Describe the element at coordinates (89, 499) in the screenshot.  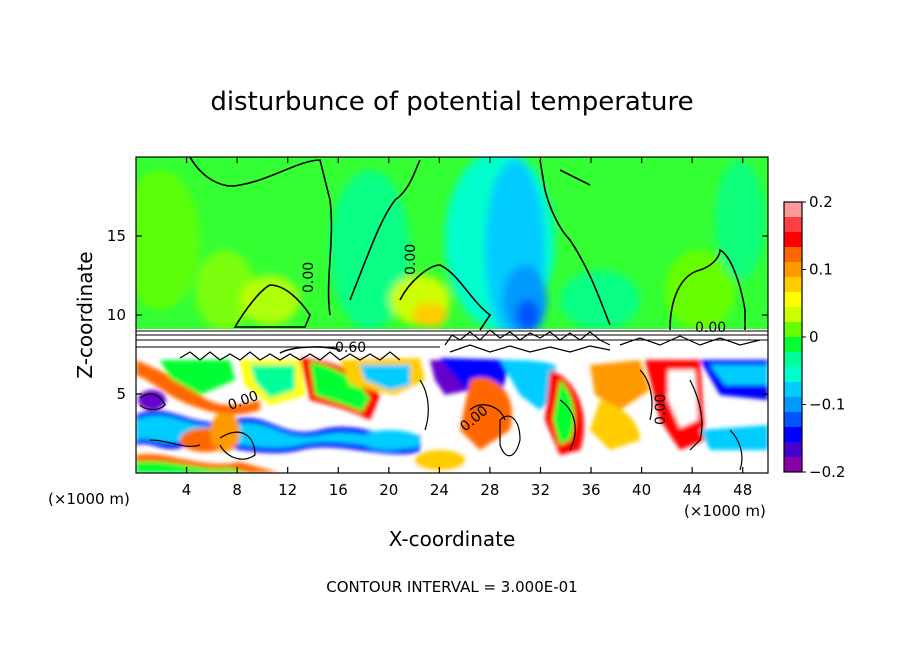
I see `x-unit-left: (×1000 m)` at that location.